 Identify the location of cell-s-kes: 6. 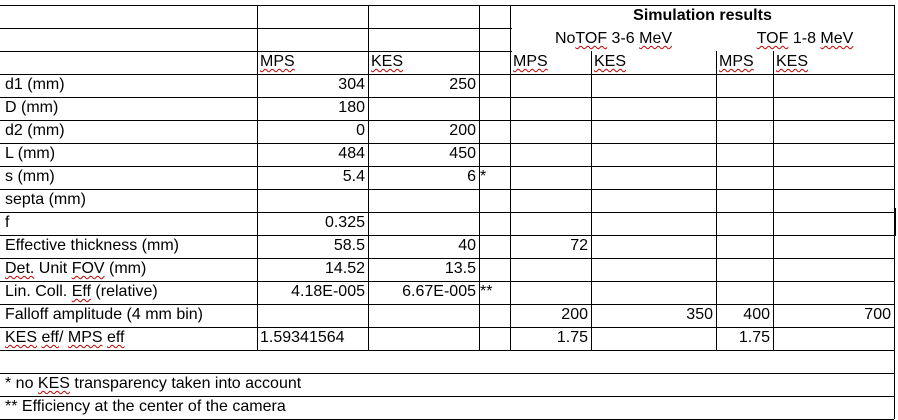
(471, 176).